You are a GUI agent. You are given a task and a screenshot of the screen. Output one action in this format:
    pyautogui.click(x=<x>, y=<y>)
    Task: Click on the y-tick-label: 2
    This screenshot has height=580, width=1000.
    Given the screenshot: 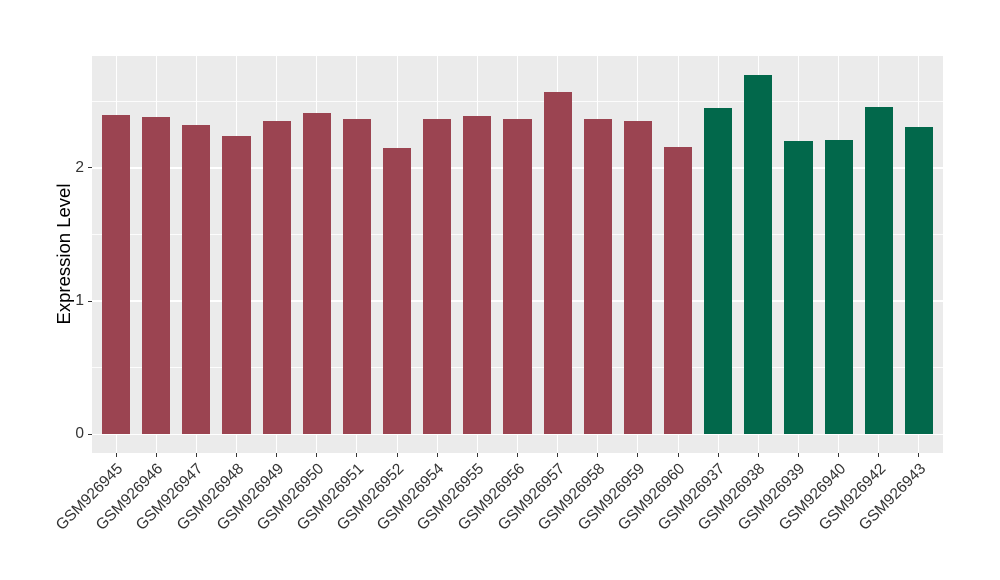 What is the action you would take?
    pyautogui.click(x=79, y=167)
    